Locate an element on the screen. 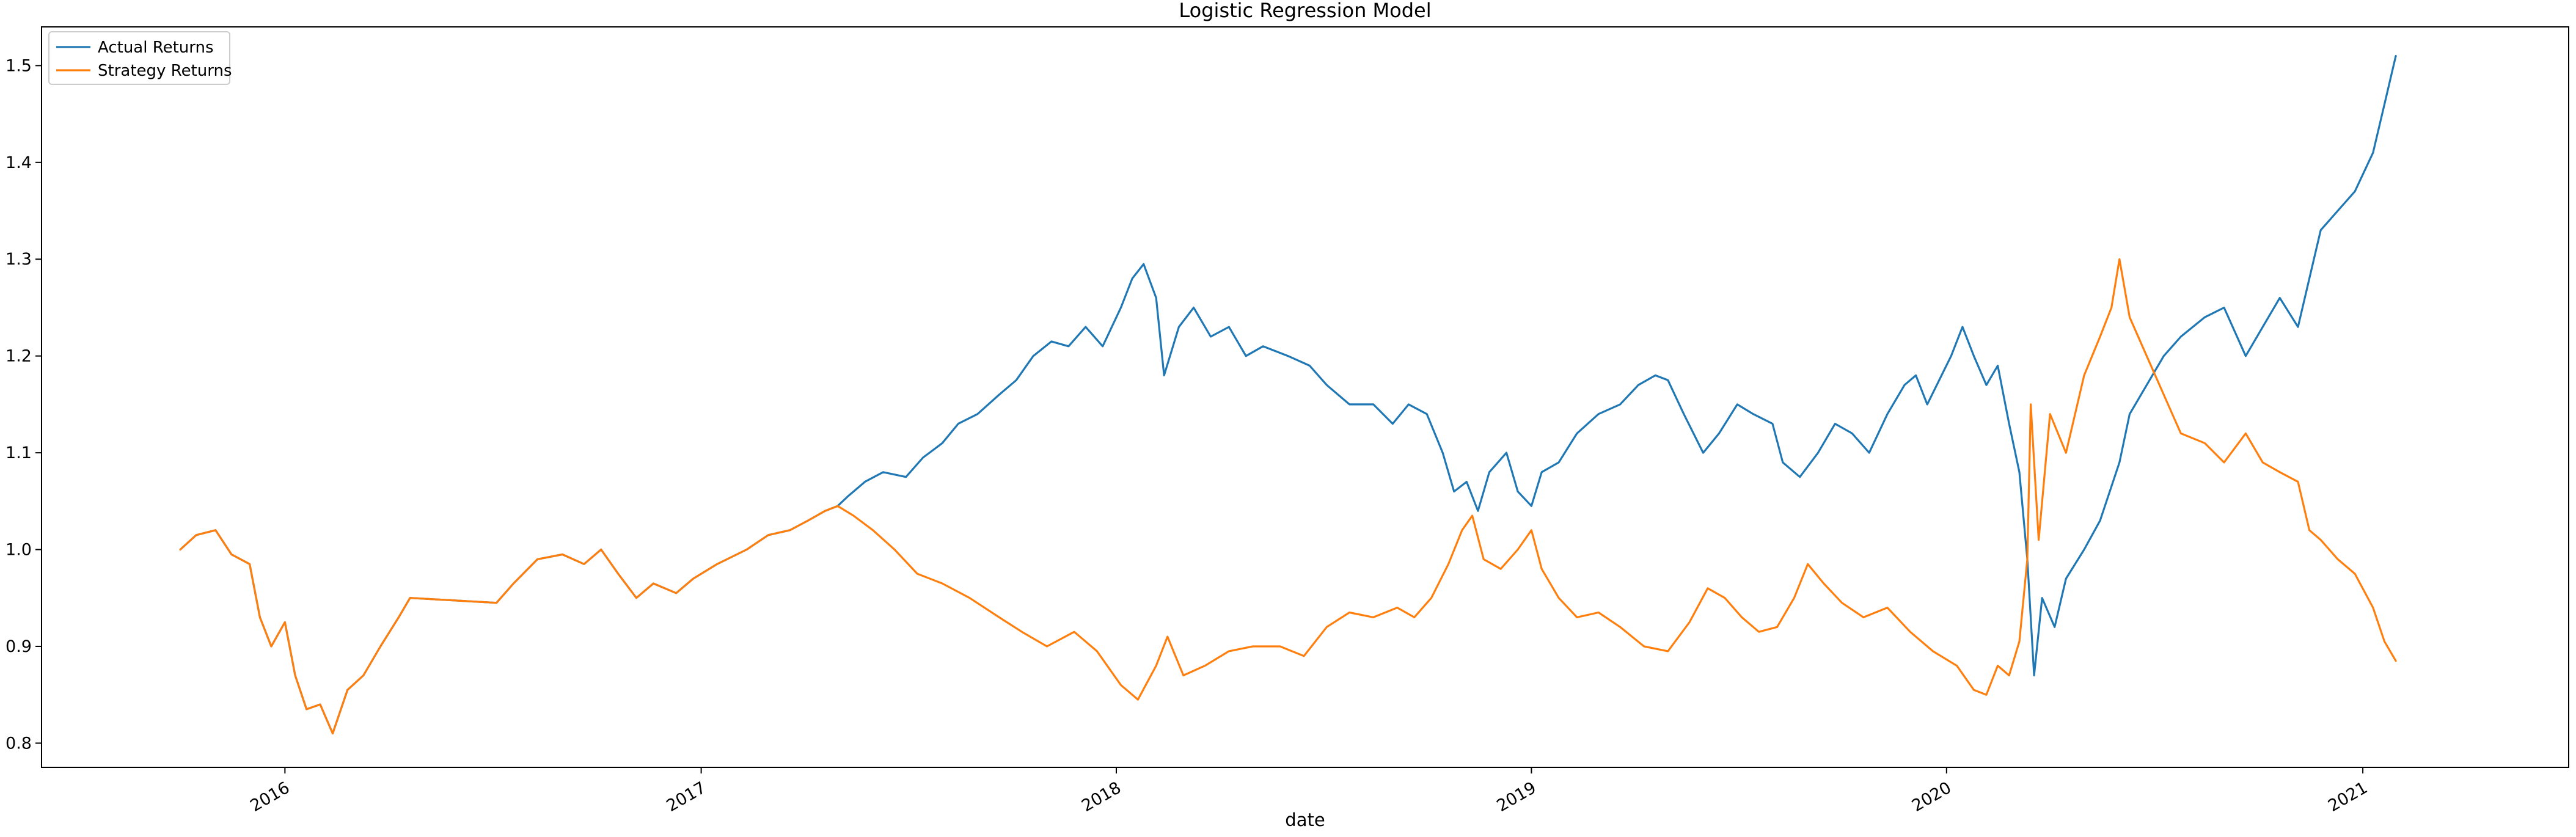  chart-title: Logistic Regression Model is located at coordinates (1305, 11).